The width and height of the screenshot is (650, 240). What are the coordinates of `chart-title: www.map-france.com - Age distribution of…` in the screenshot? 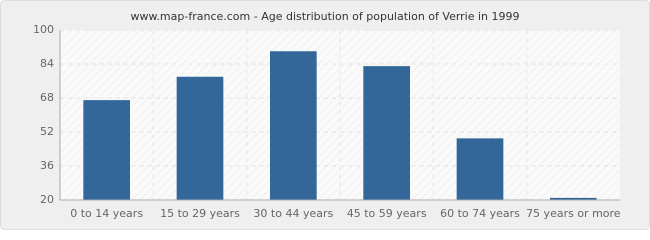 It's located at (324, 16).